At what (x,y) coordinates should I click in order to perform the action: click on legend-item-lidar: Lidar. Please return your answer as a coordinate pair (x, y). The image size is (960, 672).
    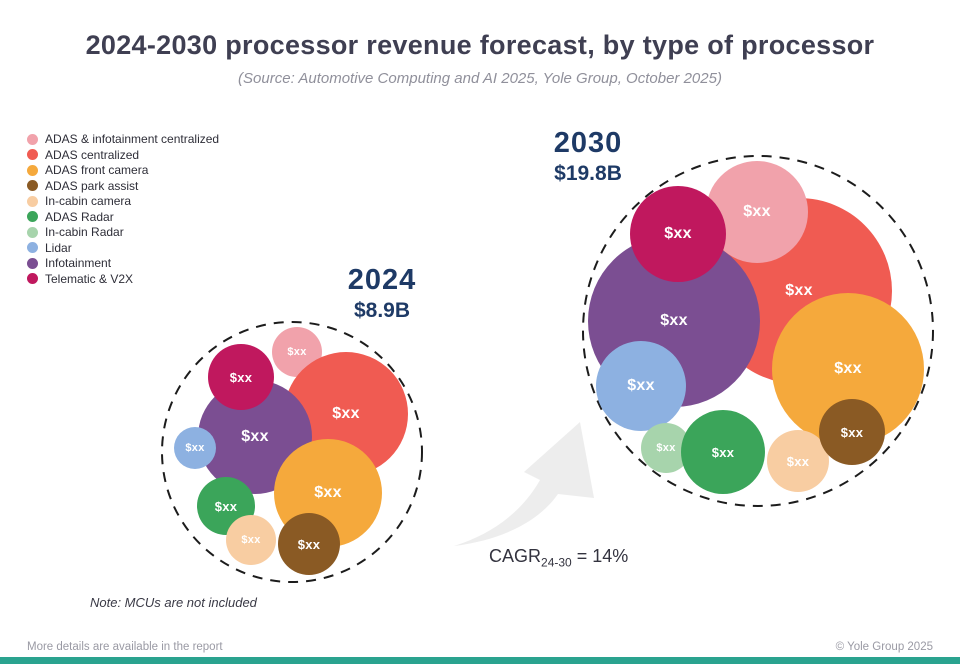
    Looking at the image, I should click on (123, 248).